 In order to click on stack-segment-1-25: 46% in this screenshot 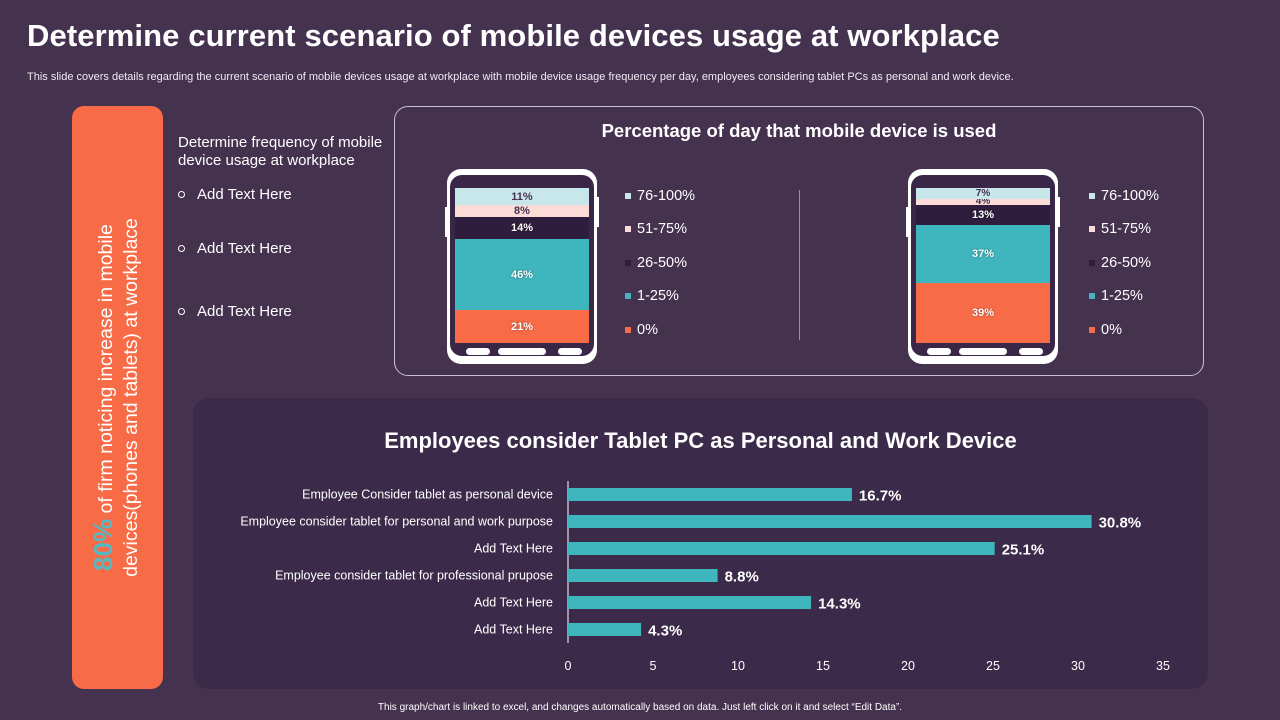, I will do `click(522, 275)`.